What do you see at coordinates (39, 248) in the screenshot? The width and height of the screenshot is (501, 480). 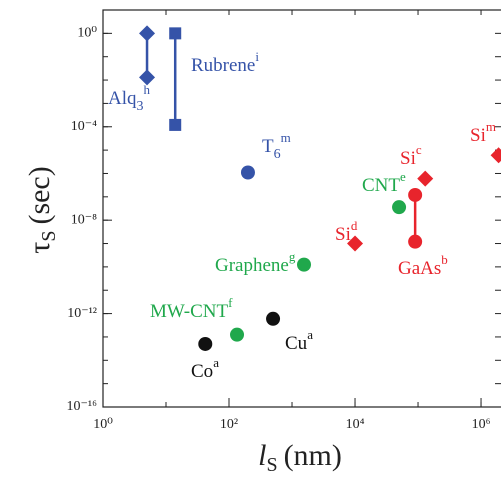 I see `y-label-symbol: τ` at bounding box center [39, 248].